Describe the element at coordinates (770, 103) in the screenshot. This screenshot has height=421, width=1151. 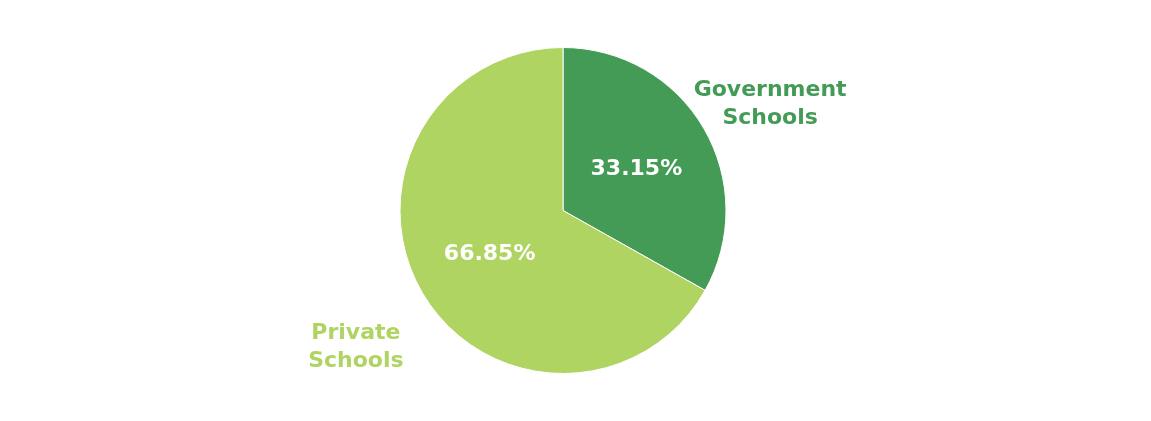
I see `slice-label: Government Schools` at that location.